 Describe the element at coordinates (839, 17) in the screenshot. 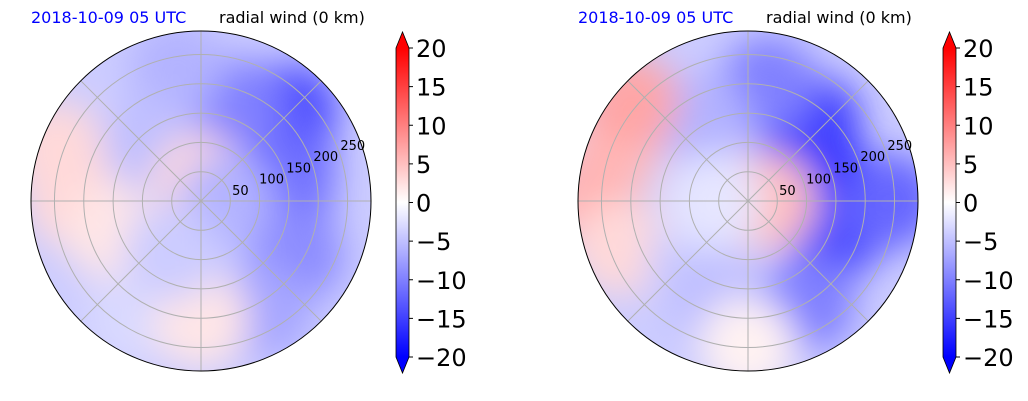

I see `chart-title-right: radial wind (0 km)` at that location.